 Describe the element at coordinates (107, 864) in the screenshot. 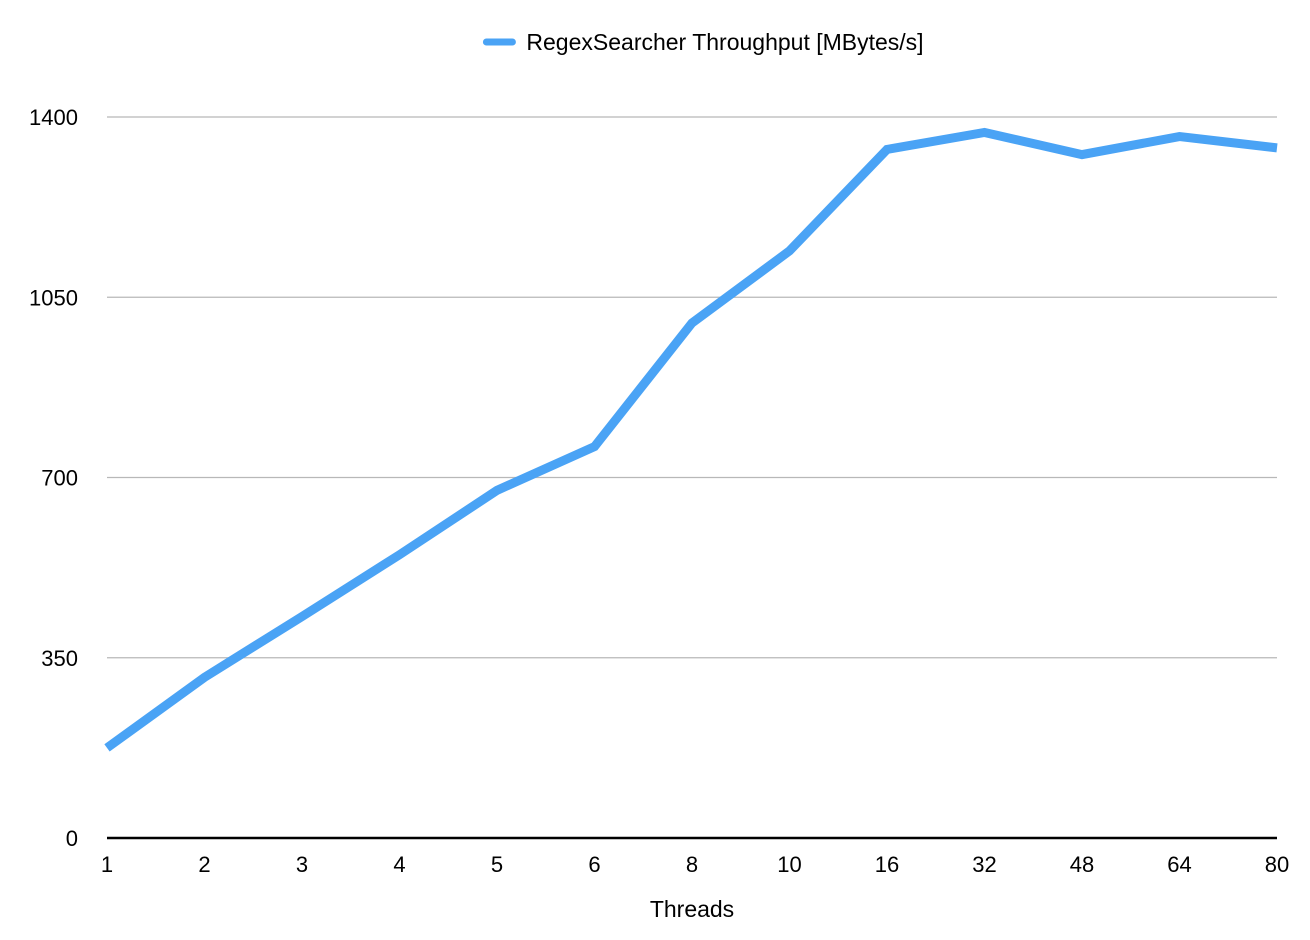

I see `x-tick-label: 1` at that location.